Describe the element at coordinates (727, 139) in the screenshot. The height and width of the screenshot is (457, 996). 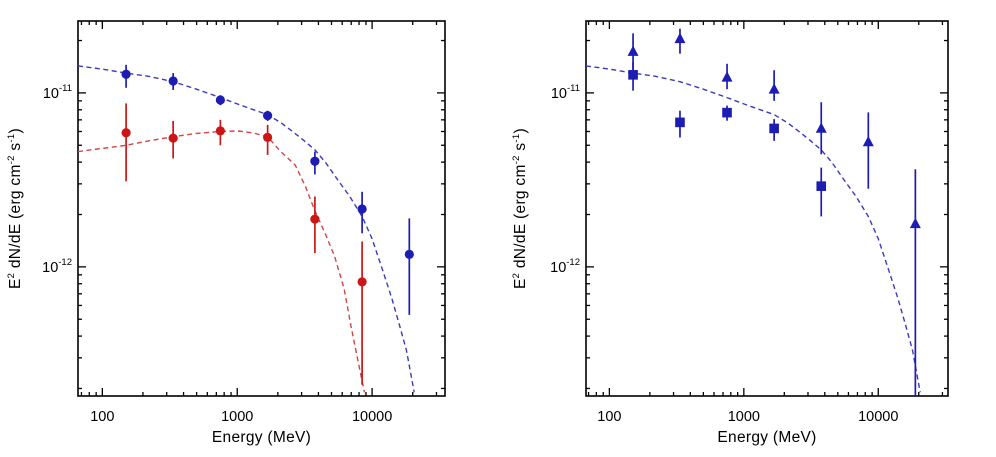
I see `blue-squares-data` at that location.